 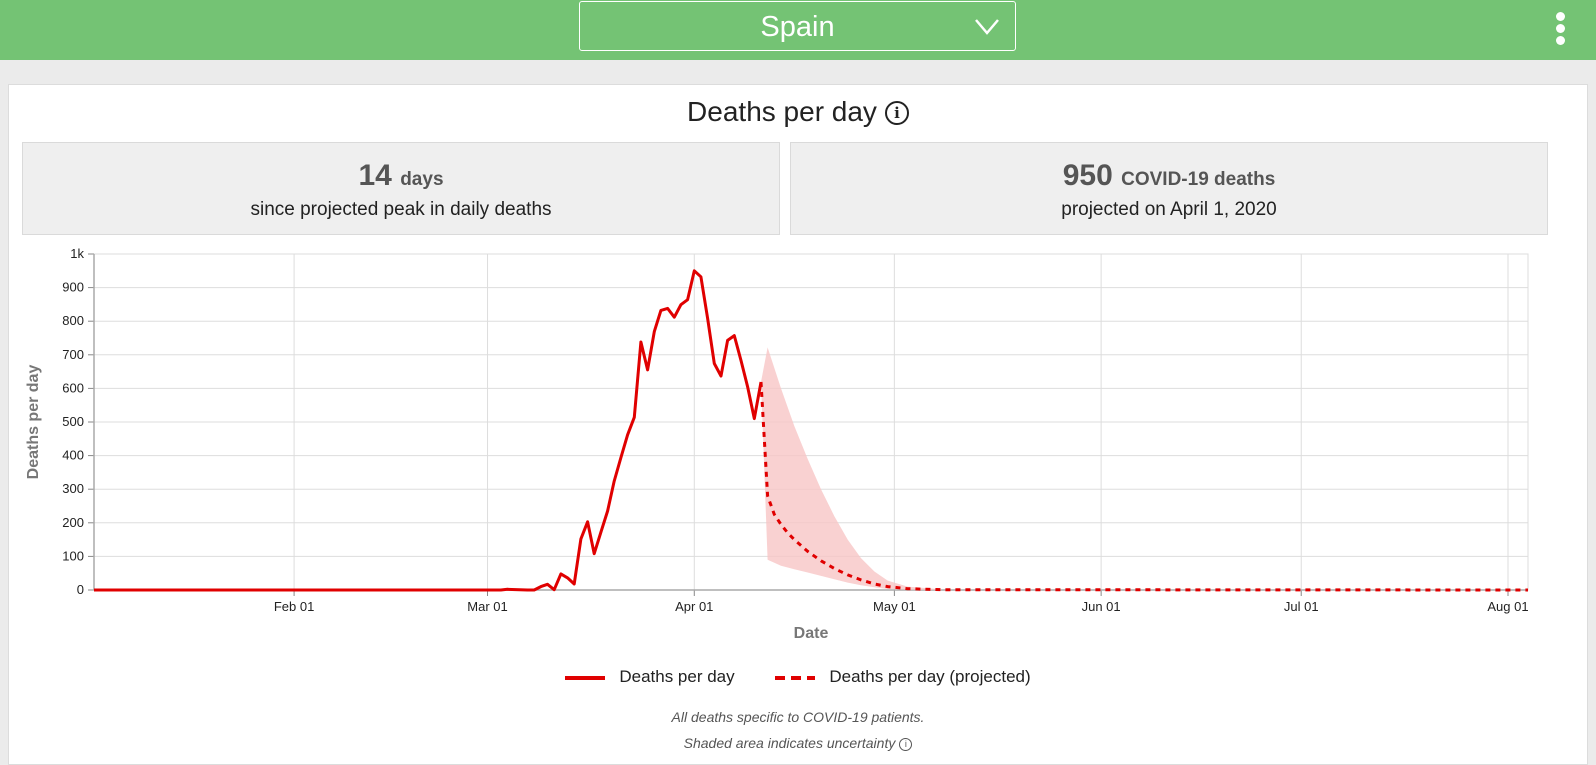 What do you see at coordinates (73, 287) in the screenshot?
I see `y-tick-label: 900` at bounding box center [73, 287].